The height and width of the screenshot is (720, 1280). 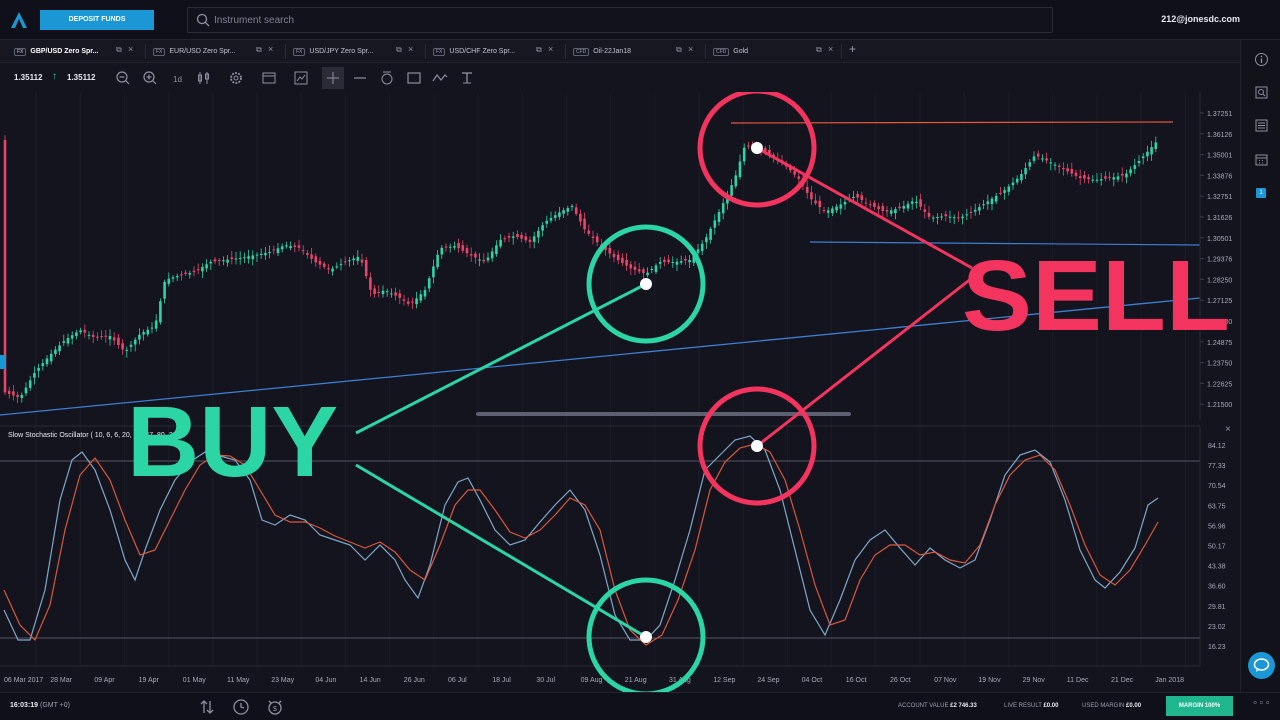 I want to click on close-oscillator-icon: ×, so click(x=1228, y=429).